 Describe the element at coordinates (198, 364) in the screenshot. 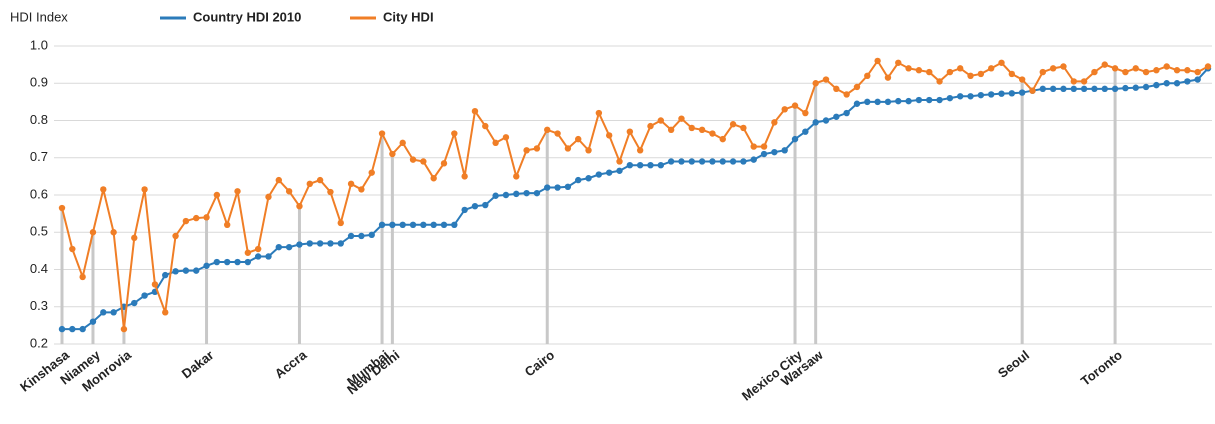

I see `x-tick-label: Dakar` at that location.